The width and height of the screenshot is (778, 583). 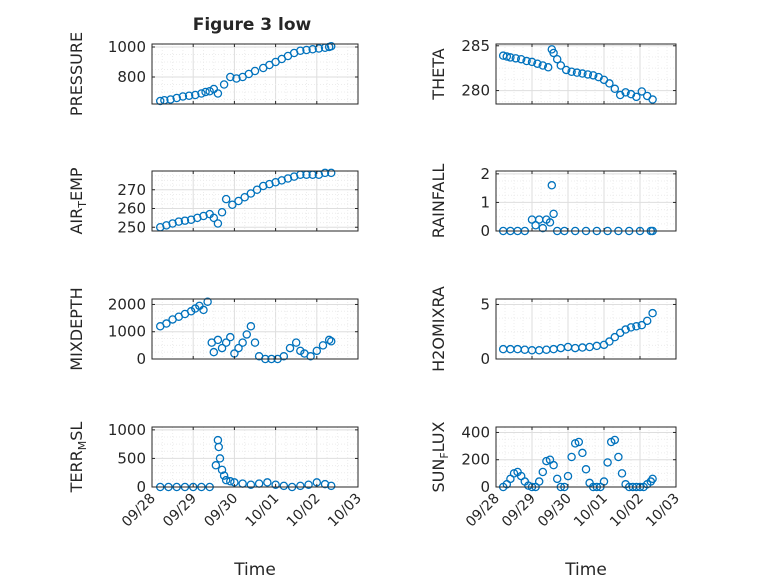 I want to click on y-axis-label: AIRTEMP, so click(x=78, y=200).